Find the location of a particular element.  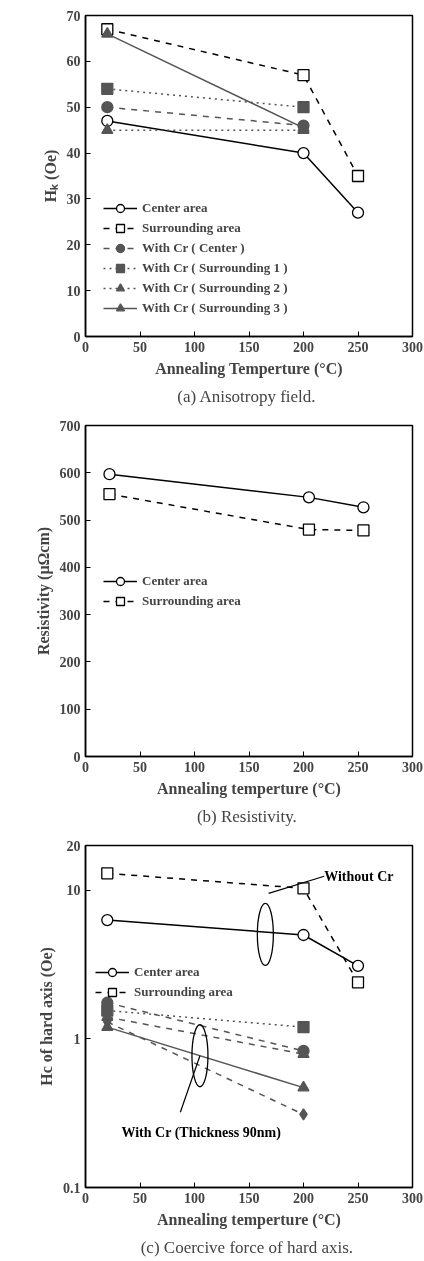

y-axis-title: Hc of hard axis (Oe) is located at coordinates (47, 1016).